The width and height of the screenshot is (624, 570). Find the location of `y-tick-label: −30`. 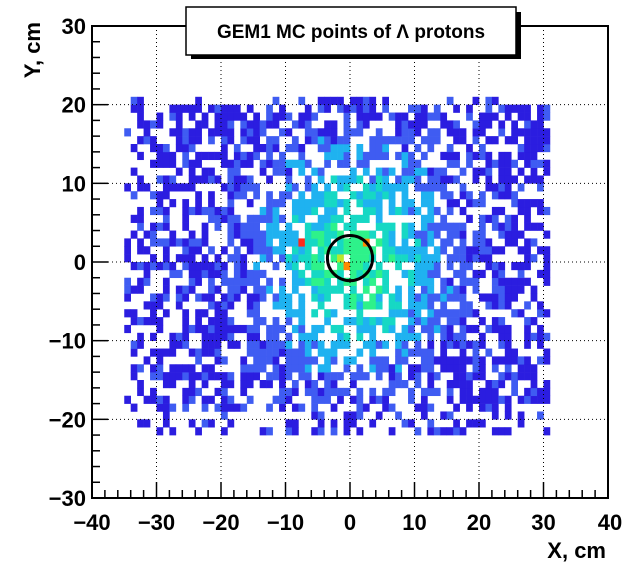

y-tick-label: −30 is located at coordinates (67, 498).